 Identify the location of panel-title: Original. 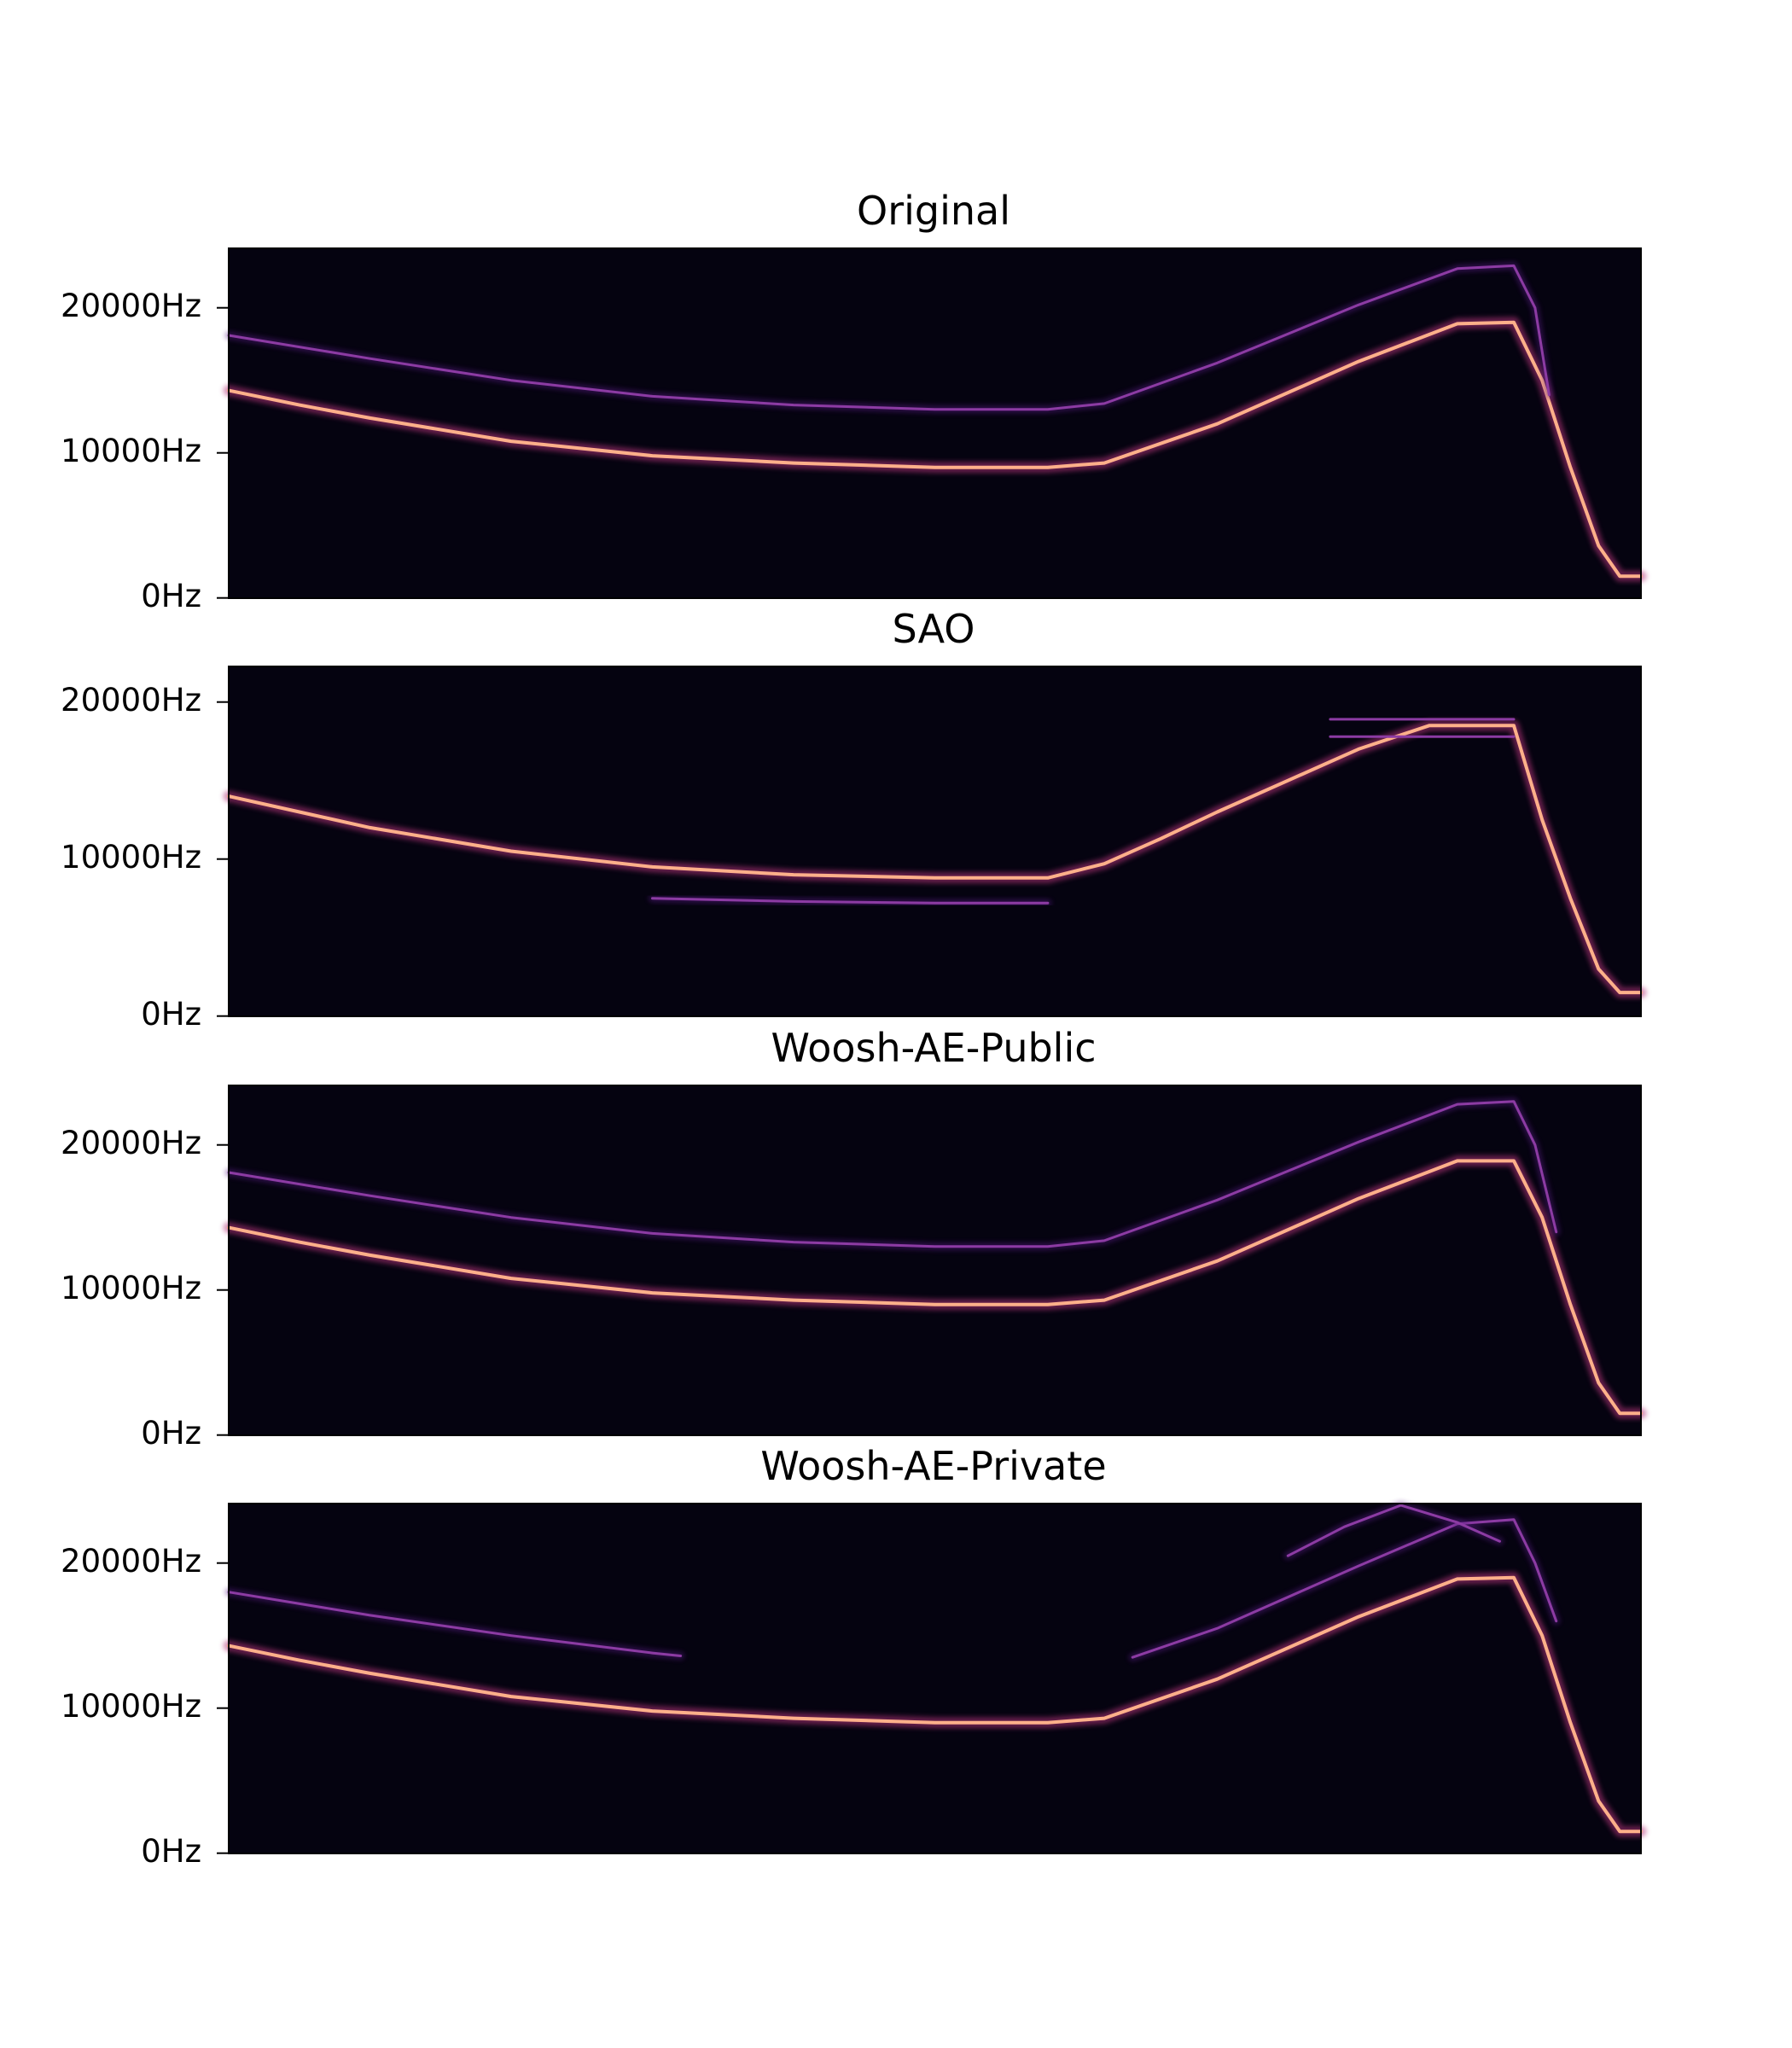
(934, 211).